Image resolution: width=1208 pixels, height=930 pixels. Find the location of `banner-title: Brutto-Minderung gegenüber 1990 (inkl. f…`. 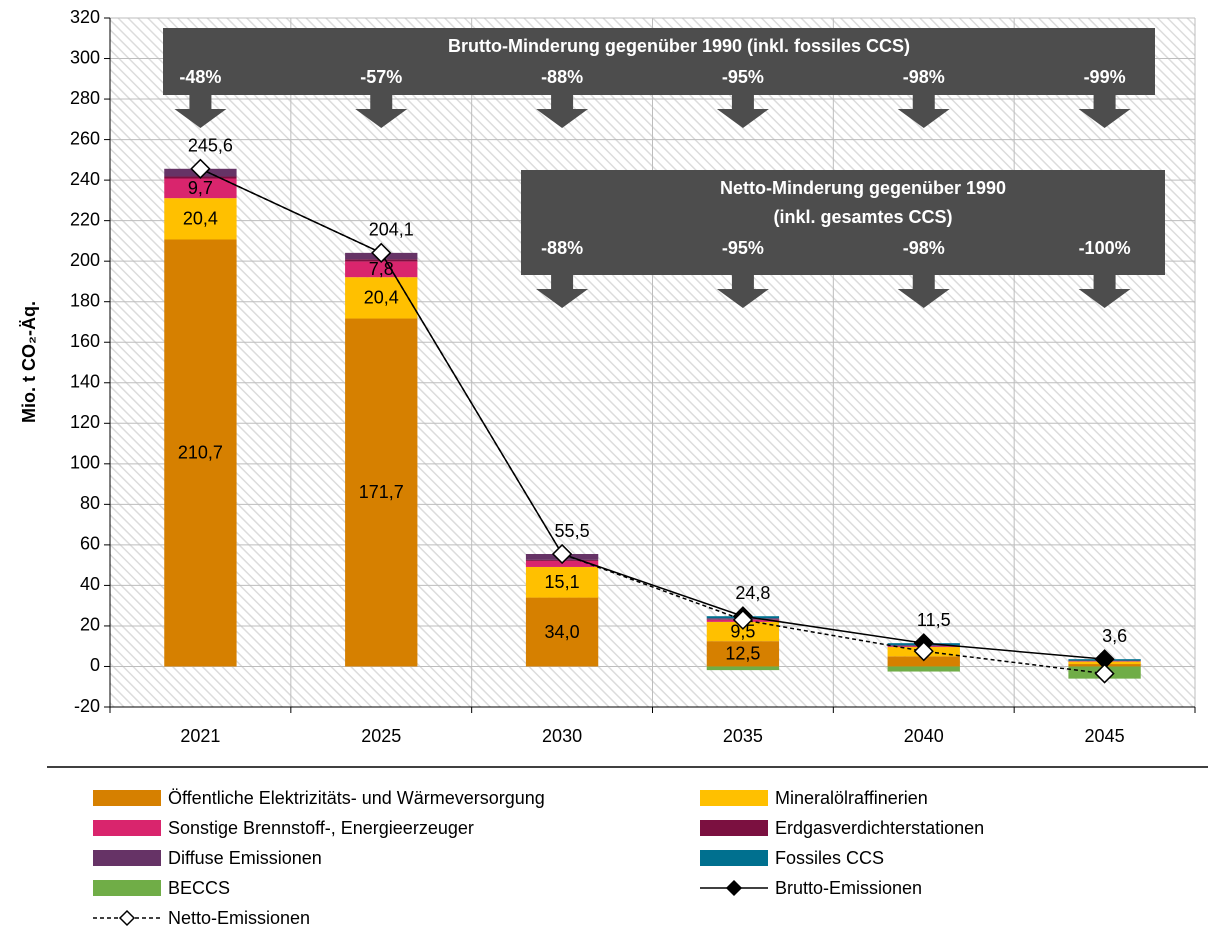

banner-title: Brutto-Minderung gegenüber 1990 (inkl. f… is located at coordinates (679, 46).